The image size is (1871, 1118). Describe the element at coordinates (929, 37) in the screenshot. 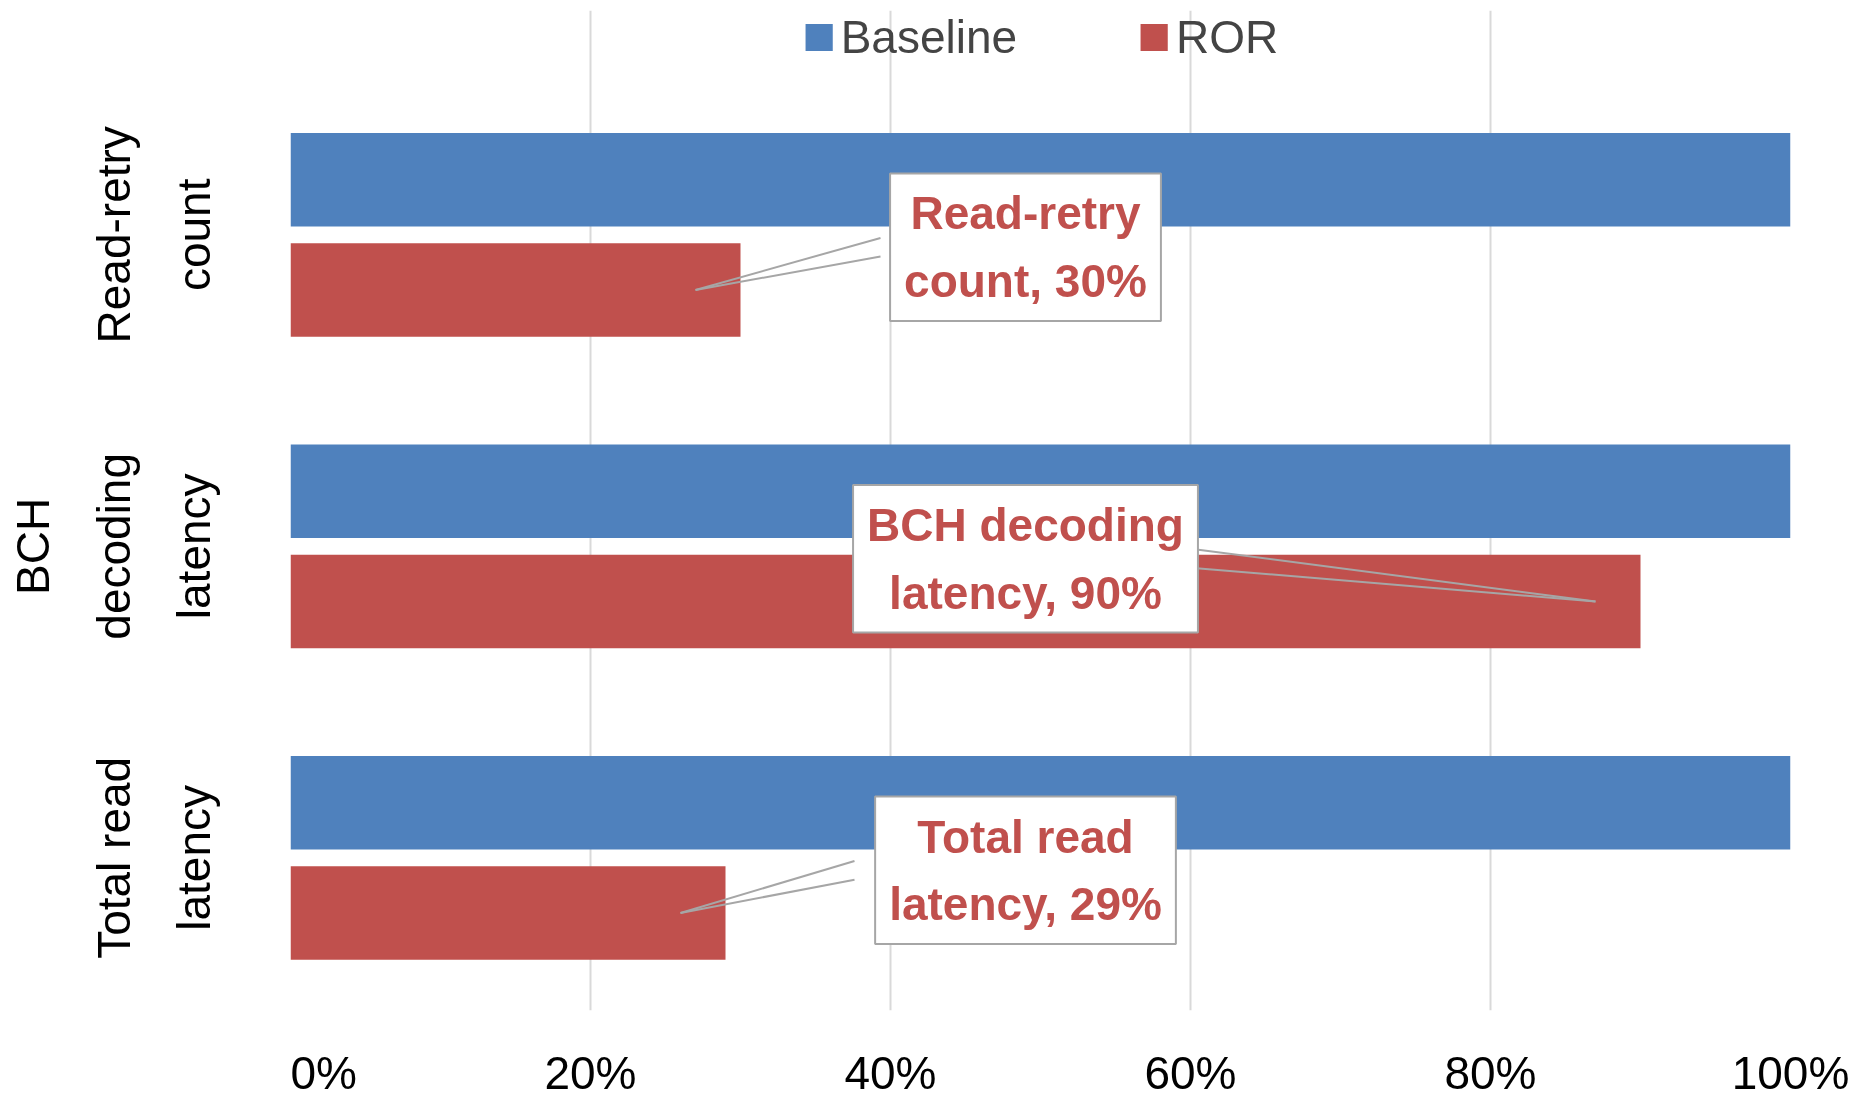

I see `legend-label: Baseline` at that location.